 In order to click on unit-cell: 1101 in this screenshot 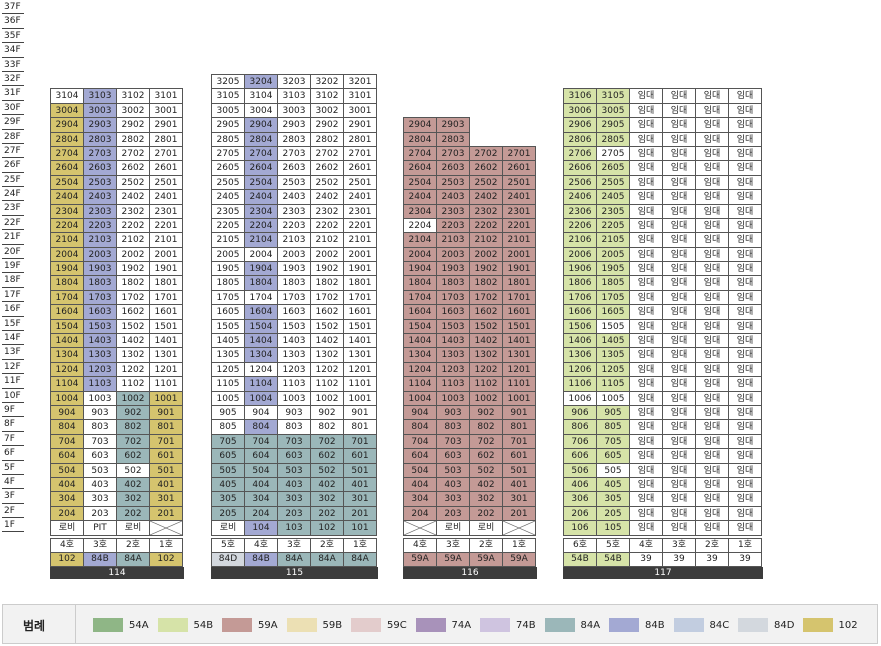, I will do `click(360, 384)`.